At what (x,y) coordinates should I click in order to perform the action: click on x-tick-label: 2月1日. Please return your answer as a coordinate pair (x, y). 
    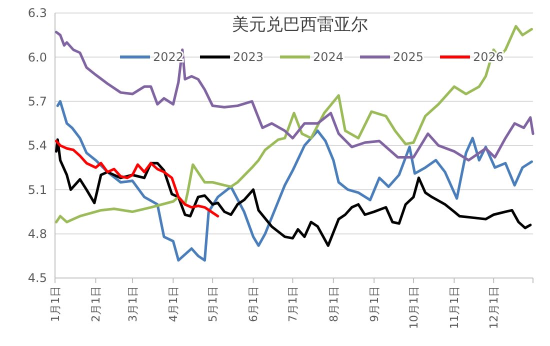
    Looking at the image, I should click on (96, 304).